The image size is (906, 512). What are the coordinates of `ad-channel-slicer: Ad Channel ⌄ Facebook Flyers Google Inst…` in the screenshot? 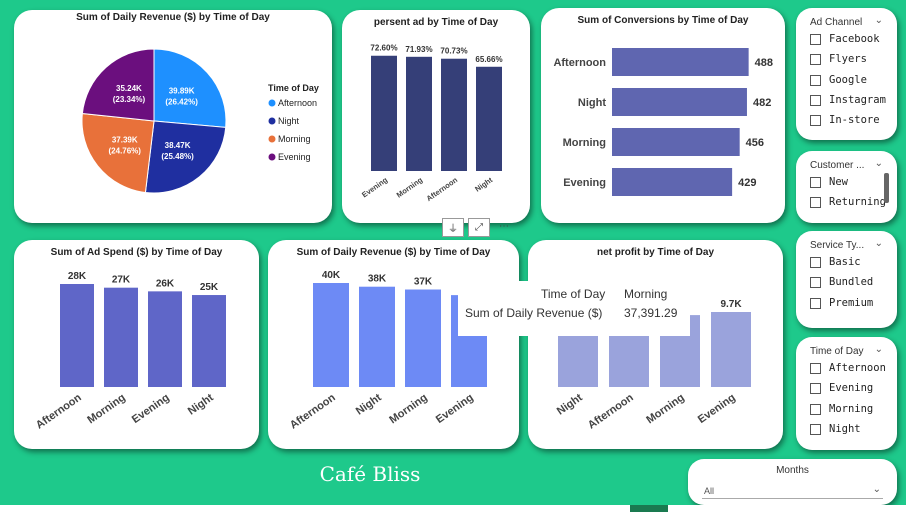 It's located at (846, 74).